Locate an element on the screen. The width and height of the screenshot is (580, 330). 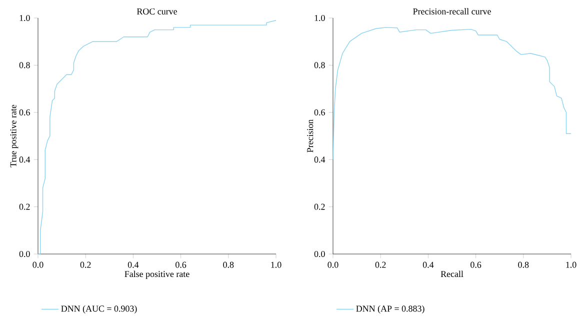
x-axis-title: False positive rate is located at coordinates (157, 274).